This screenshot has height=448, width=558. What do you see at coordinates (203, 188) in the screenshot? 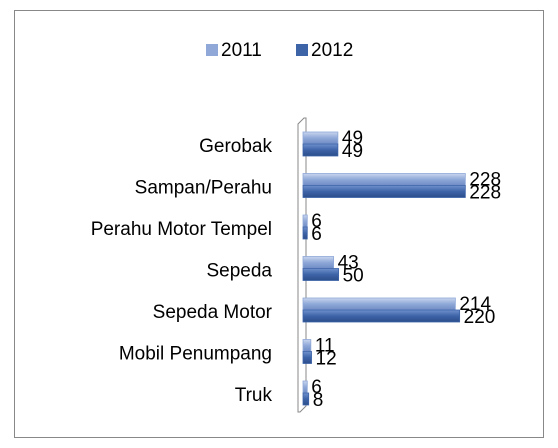
I see `y-tick-label: Sampan/Perahu` at bounding box center [203, 188].